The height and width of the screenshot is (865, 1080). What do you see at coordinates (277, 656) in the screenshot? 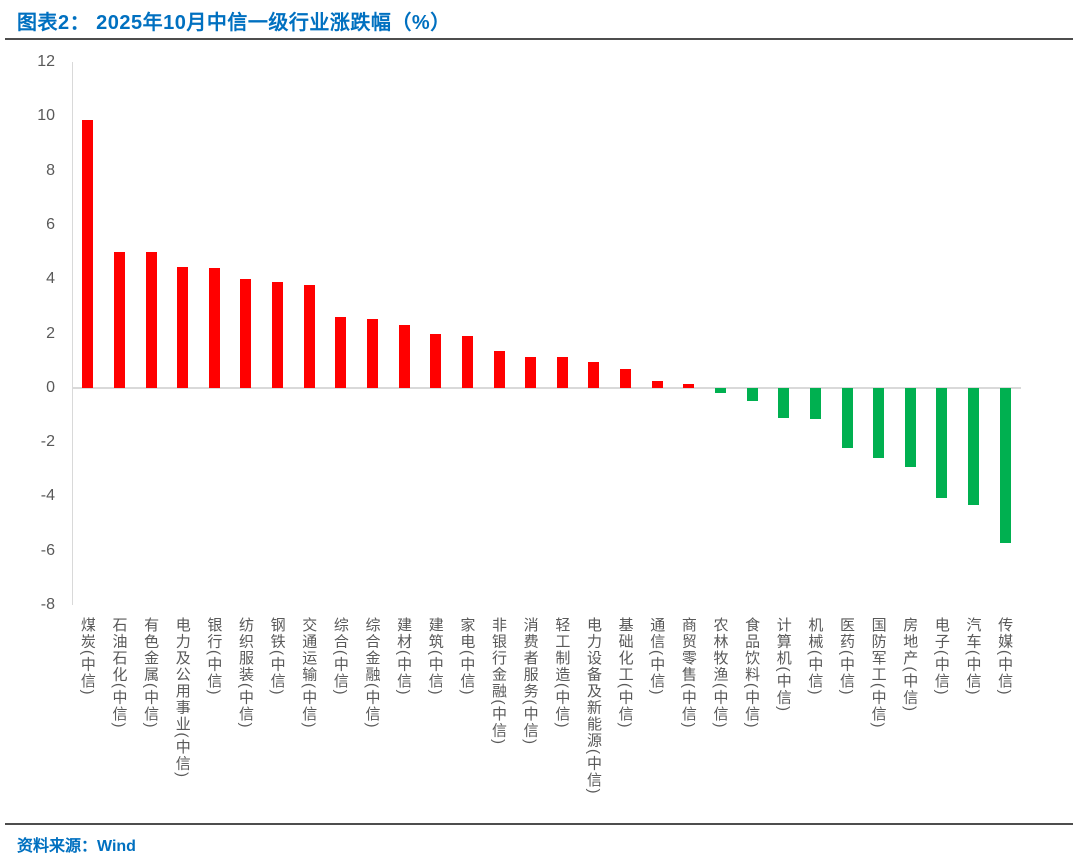
I see `x-axis-category-label: 钢铁(中信)` at bounding box center [277, 656].